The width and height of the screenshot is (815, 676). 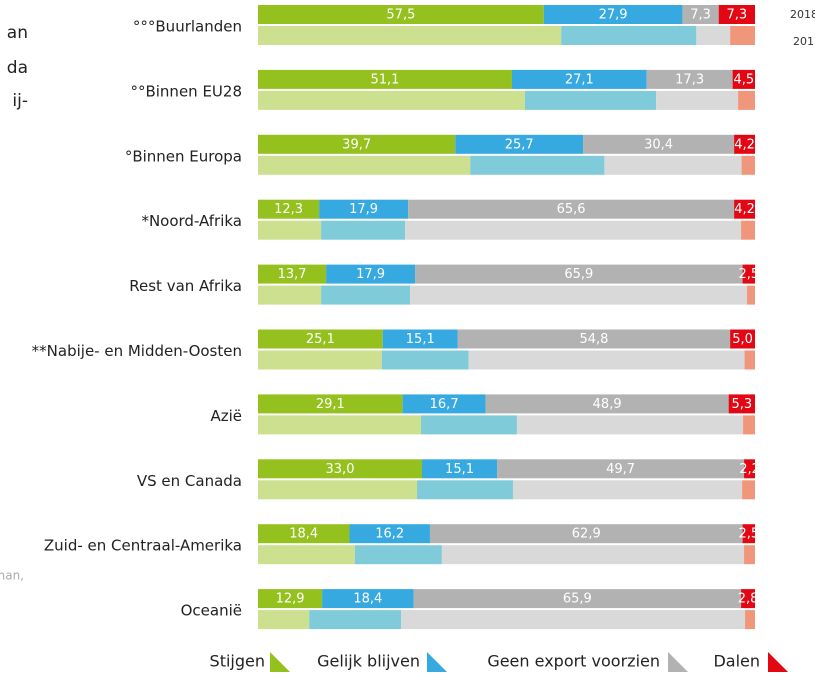 I want to click on cut-text: da, so click(x=17, y=68).